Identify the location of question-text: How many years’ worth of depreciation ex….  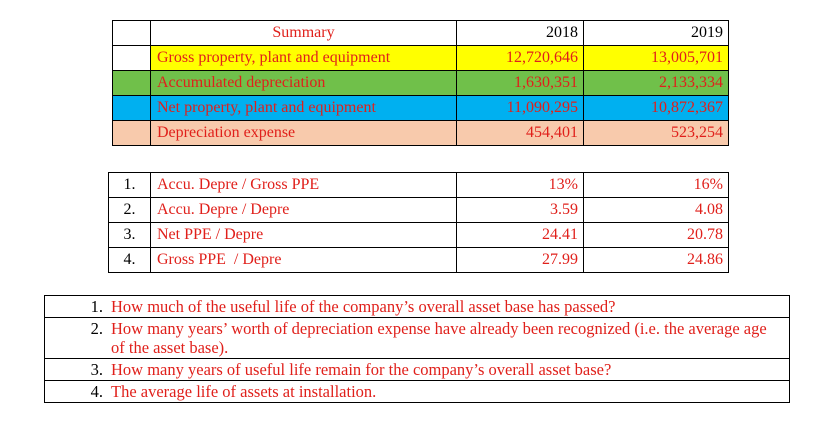
(439, 338).